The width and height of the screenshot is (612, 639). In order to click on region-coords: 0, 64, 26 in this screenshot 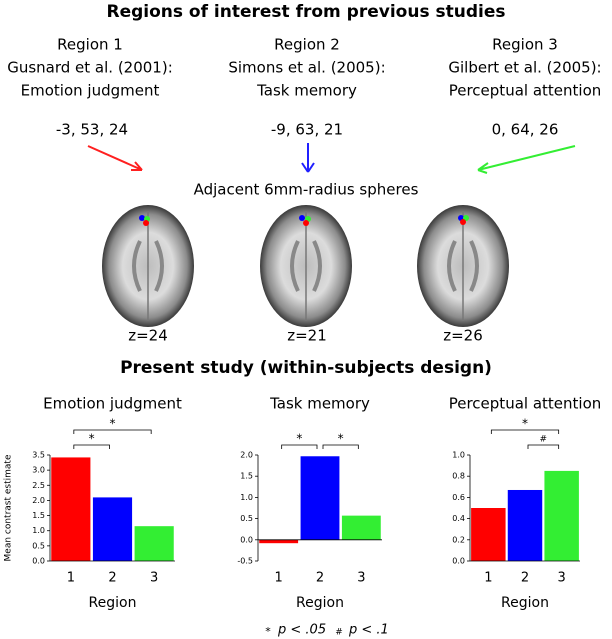, I will do `click(525, 130)`.